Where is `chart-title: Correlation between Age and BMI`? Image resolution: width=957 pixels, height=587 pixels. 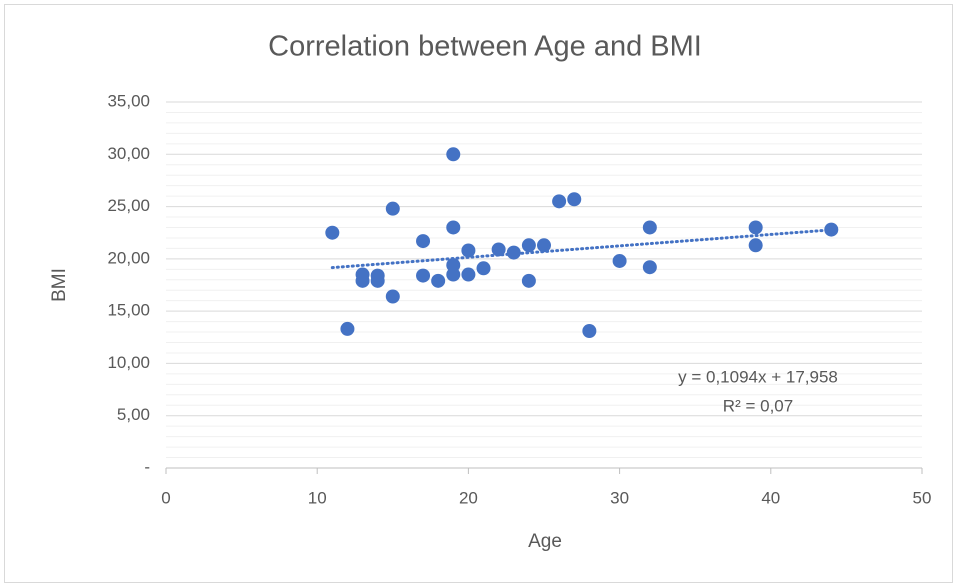
chart-title: Correlation between Age and BMI is located at coordinates (485, 47).